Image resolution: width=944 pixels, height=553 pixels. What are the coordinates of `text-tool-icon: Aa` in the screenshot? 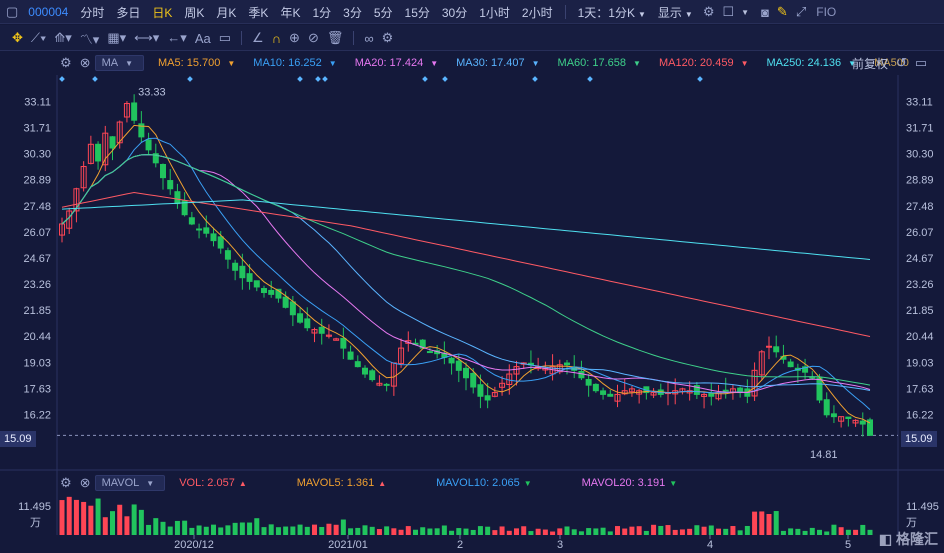 It's located at (202, 38).